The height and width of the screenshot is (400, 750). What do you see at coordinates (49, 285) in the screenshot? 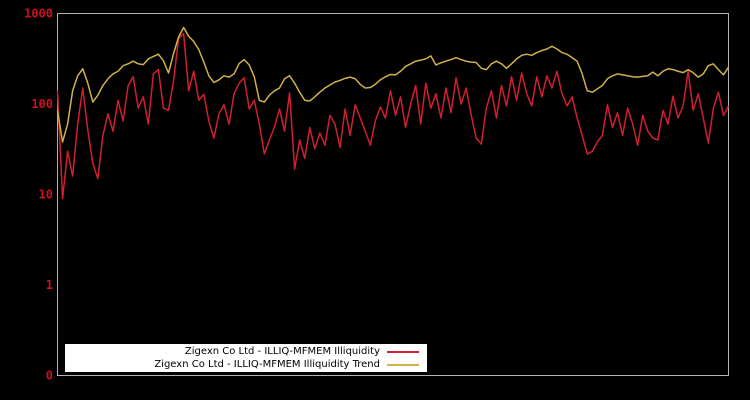
I see `y-tick-label: 1` at bounding box center [49, 285].